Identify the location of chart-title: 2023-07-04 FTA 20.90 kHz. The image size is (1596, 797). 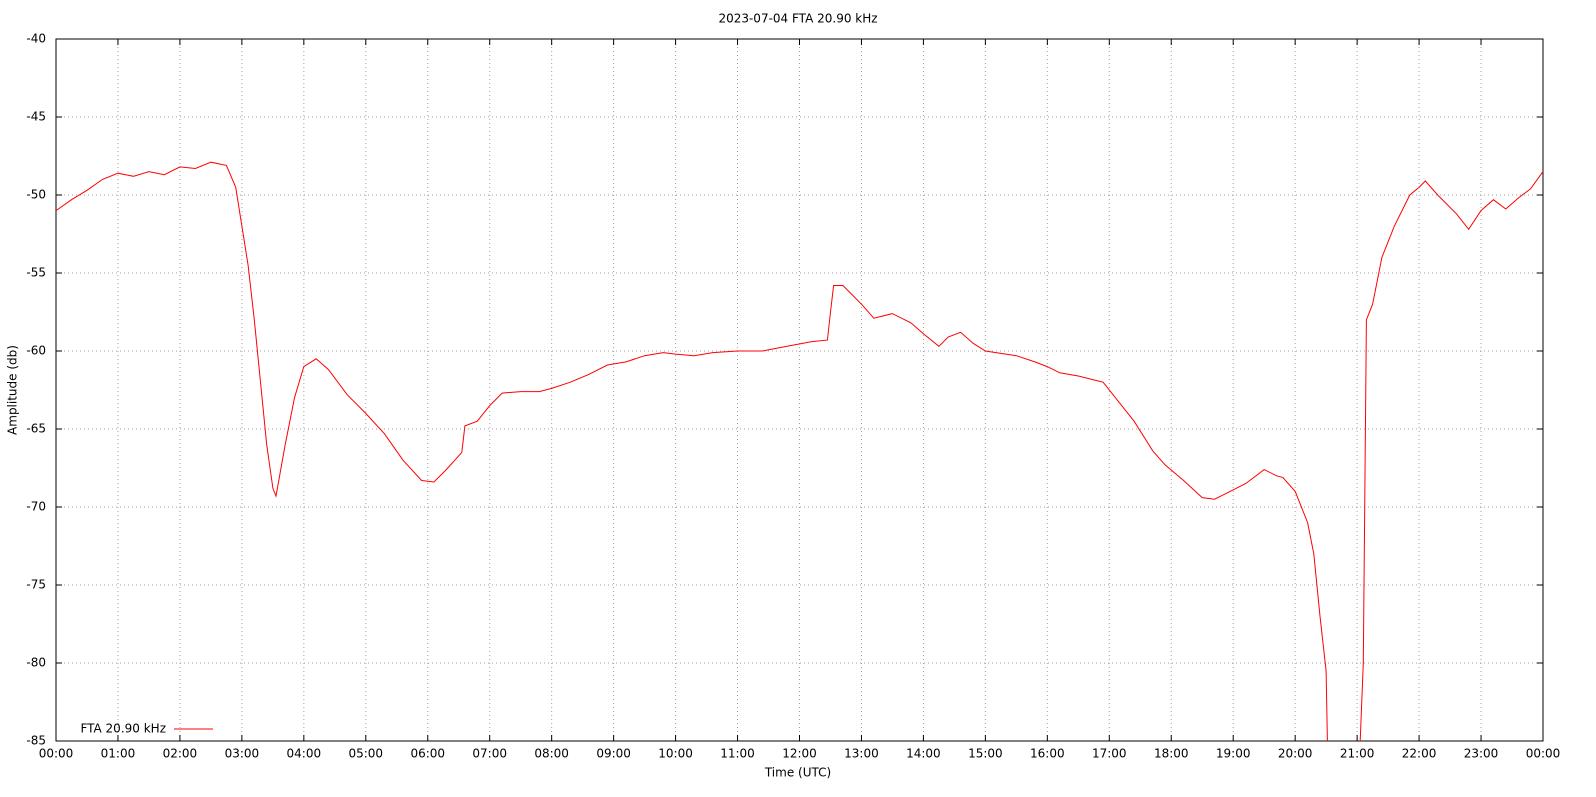
(797, 19).